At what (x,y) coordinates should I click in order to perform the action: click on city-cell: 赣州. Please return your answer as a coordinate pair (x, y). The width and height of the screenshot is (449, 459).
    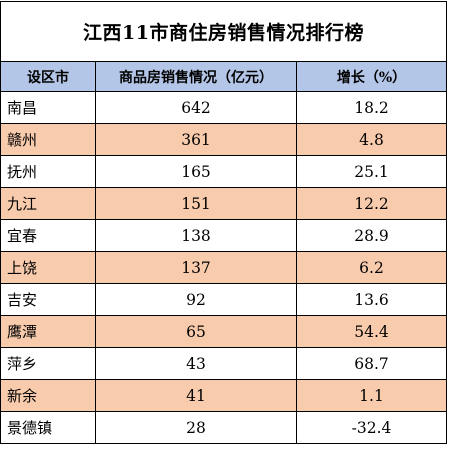
    Looking at the image, I should click on (48, 139).